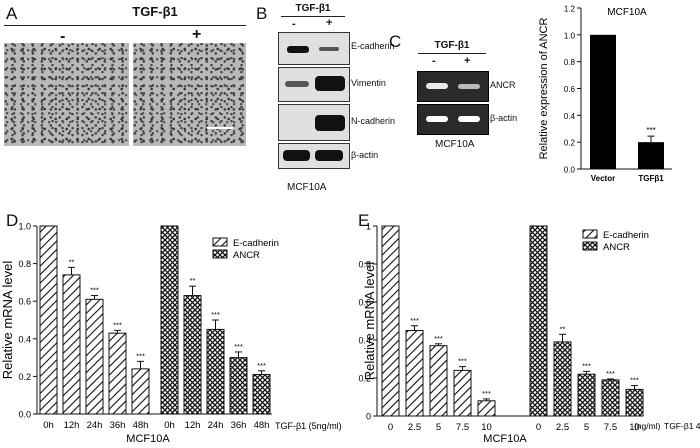  What do you see at coordinates (467, 61) in the screenshot?
I see `panel-c-plus: +` at bounding box center [467, 61].